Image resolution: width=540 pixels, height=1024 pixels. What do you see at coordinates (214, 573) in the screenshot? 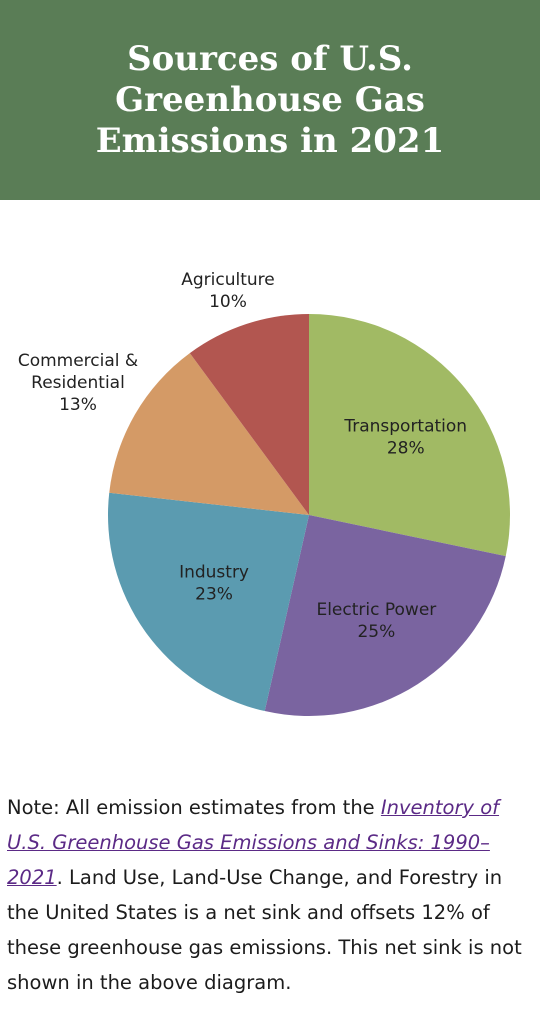
I see `slice-category-label: Industry` at bounding box center [214, 573].